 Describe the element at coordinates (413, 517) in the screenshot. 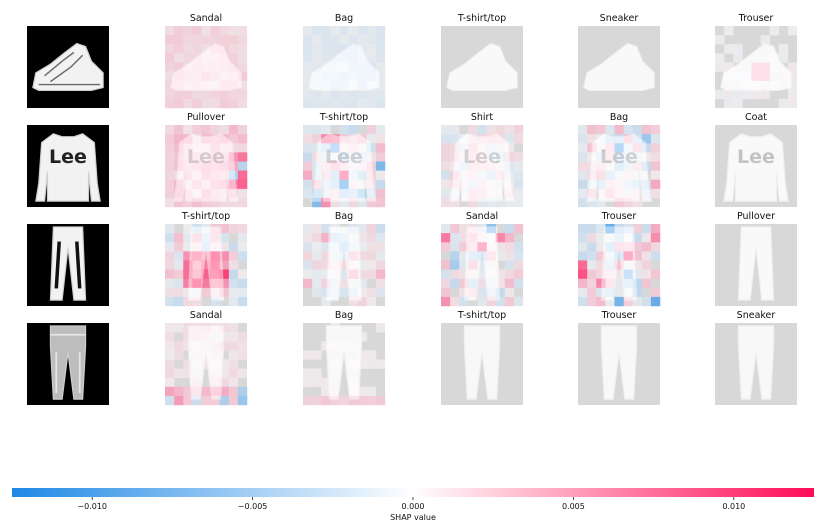

I see `colorbar-label: SHAP value` at that location.